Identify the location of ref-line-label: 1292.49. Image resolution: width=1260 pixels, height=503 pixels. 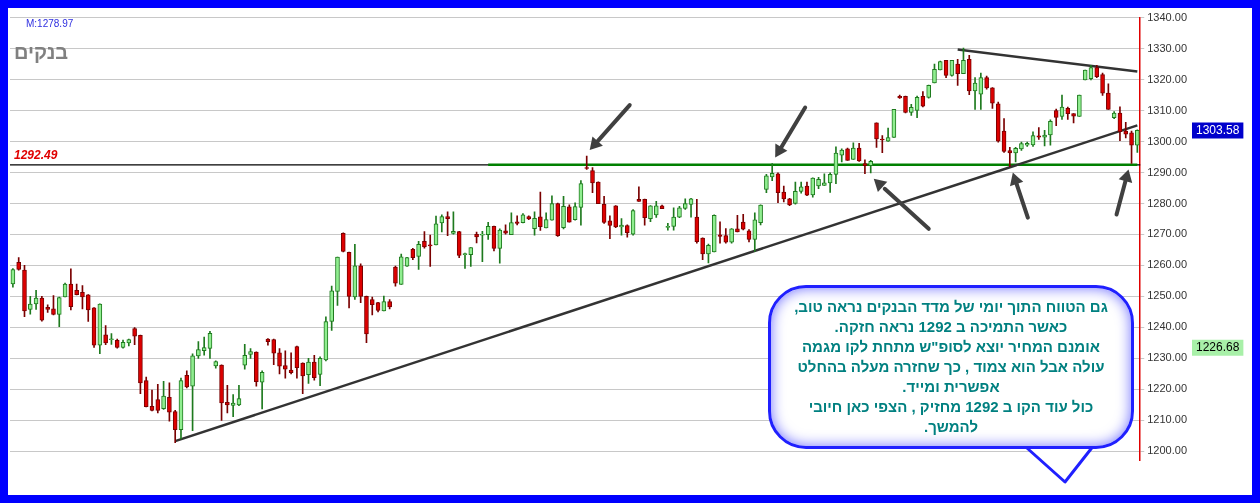
(36, 155).